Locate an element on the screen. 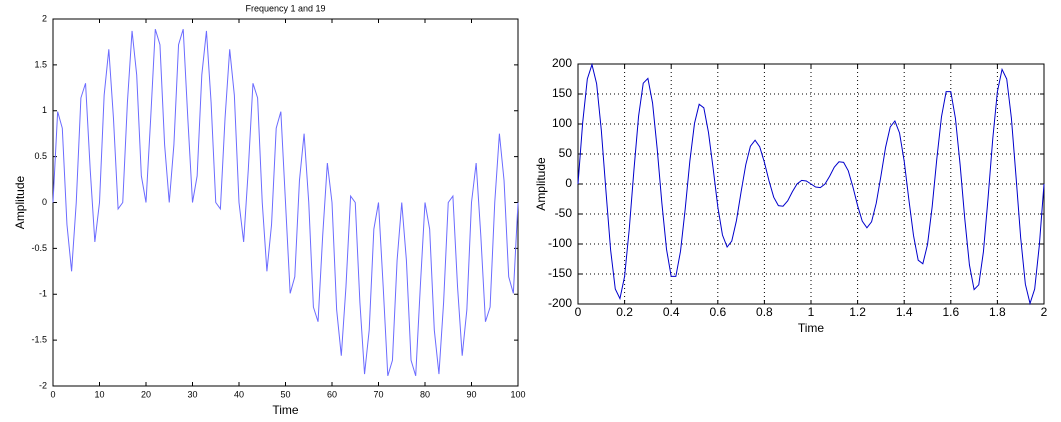 This screenshot has width=1061, height=422. x-tick-label: 0.6 is located at coordinates (717, 312).